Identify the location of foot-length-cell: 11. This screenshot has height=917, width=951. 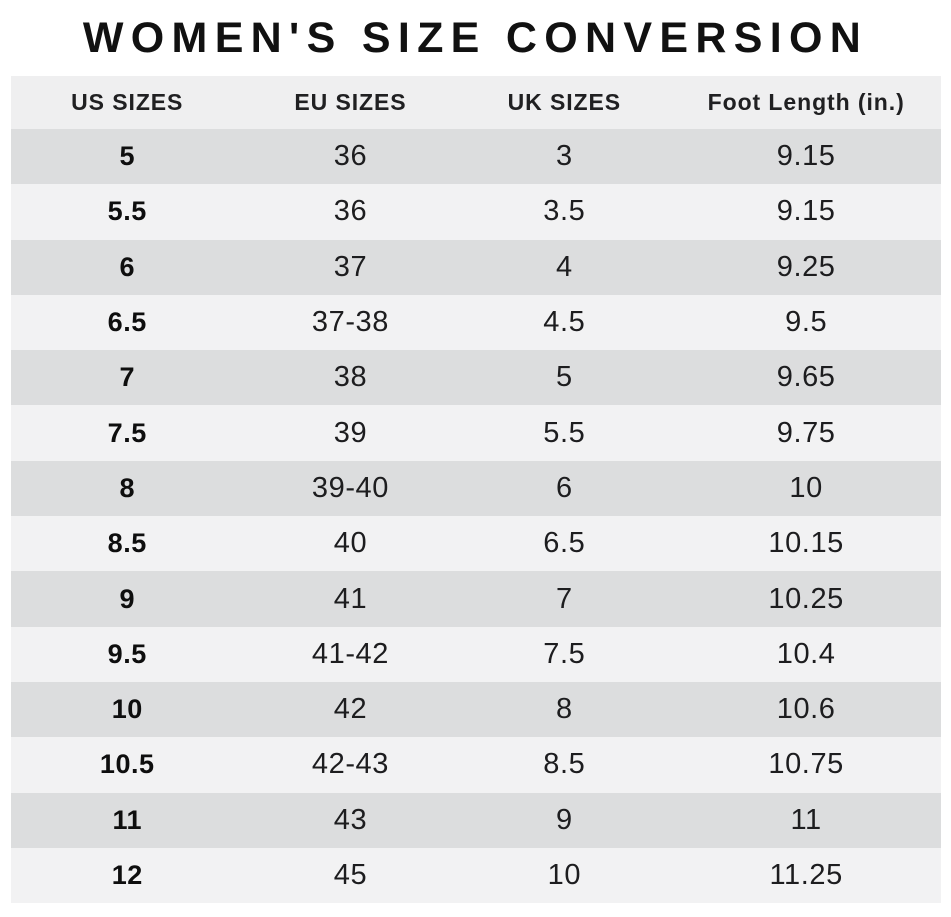
(806, 819).